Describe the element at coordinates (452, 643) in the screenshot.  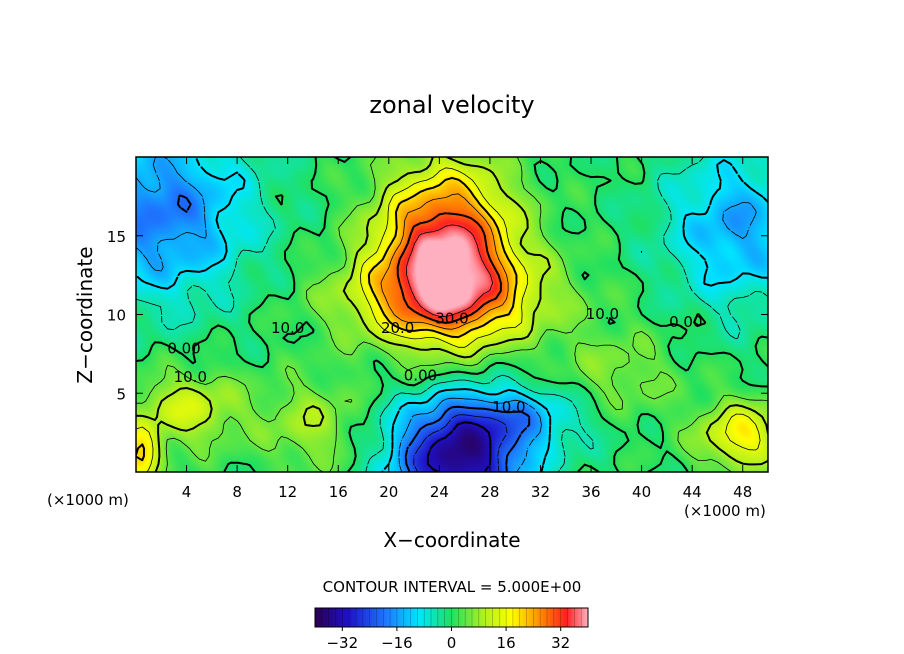
I see `colorbar-tick-label: 0` at that location.